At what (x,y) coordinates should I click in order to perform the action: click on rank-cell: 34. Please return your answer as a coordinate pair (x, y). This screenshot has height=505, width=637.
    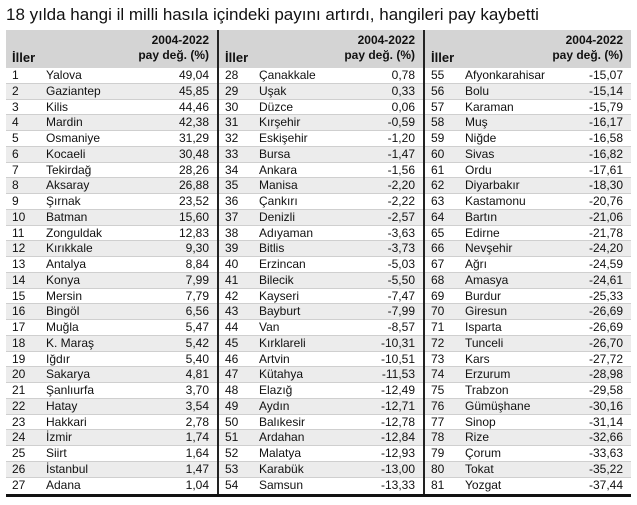
    Looking at the image, I should click on (232, 169).